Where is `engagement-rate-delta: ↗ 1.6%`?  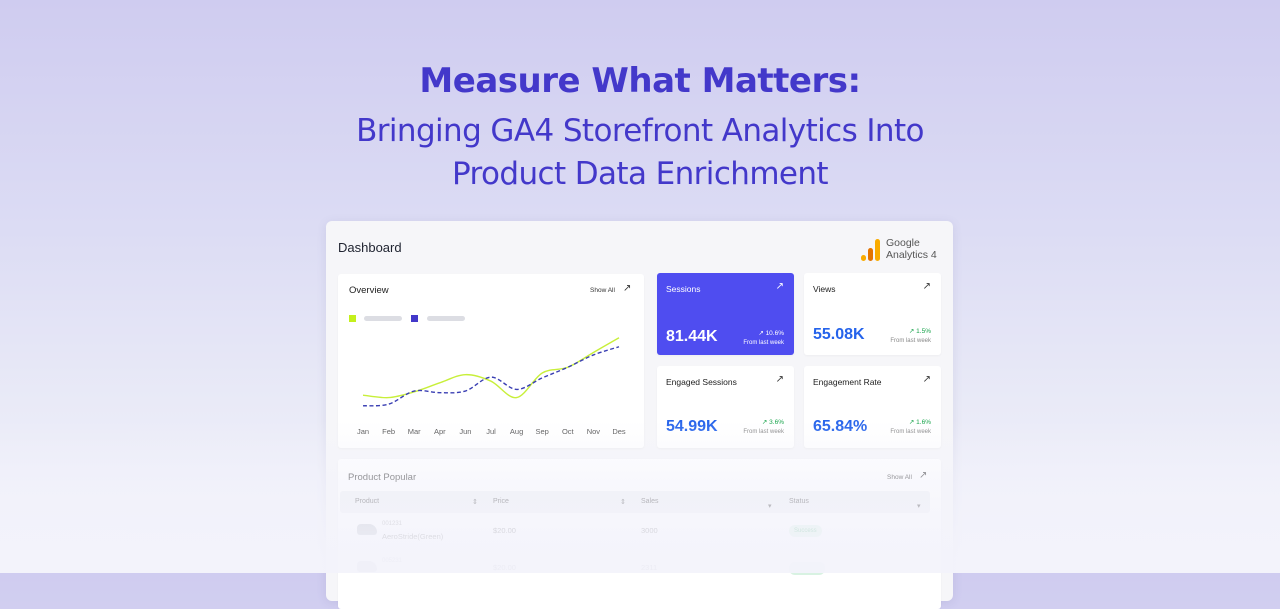 engagement-rate-delta: ↗ 1.6% is located at coordinates (919, 422).